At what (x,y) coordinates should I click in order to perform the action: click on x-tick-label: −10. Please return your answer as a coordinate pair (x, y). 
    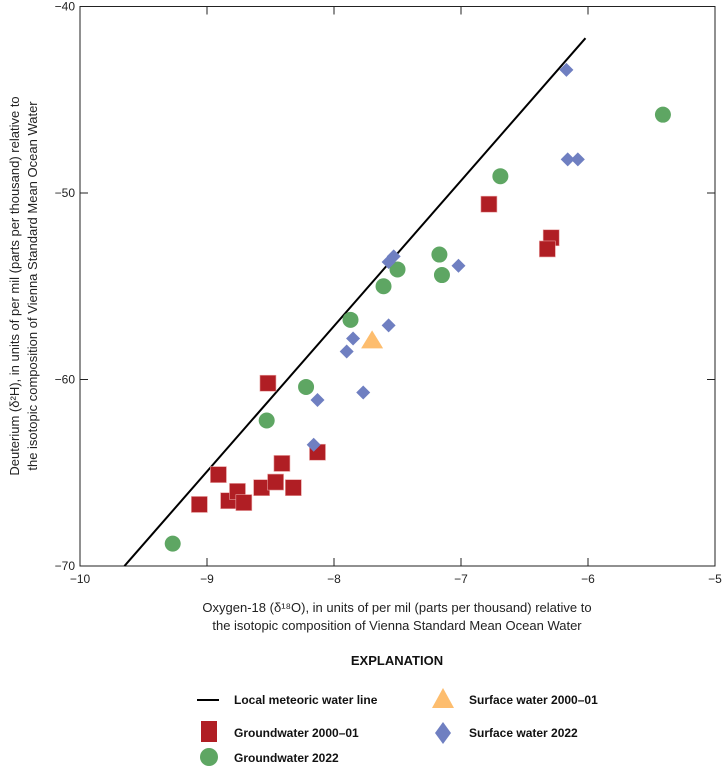
    Looking at the image, I should click on (80, 579).